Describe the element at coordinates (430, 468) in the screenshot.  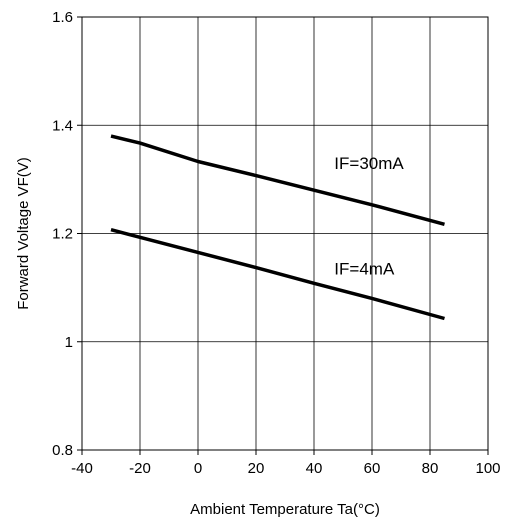
I see `x-tick-label: 80` at that location.